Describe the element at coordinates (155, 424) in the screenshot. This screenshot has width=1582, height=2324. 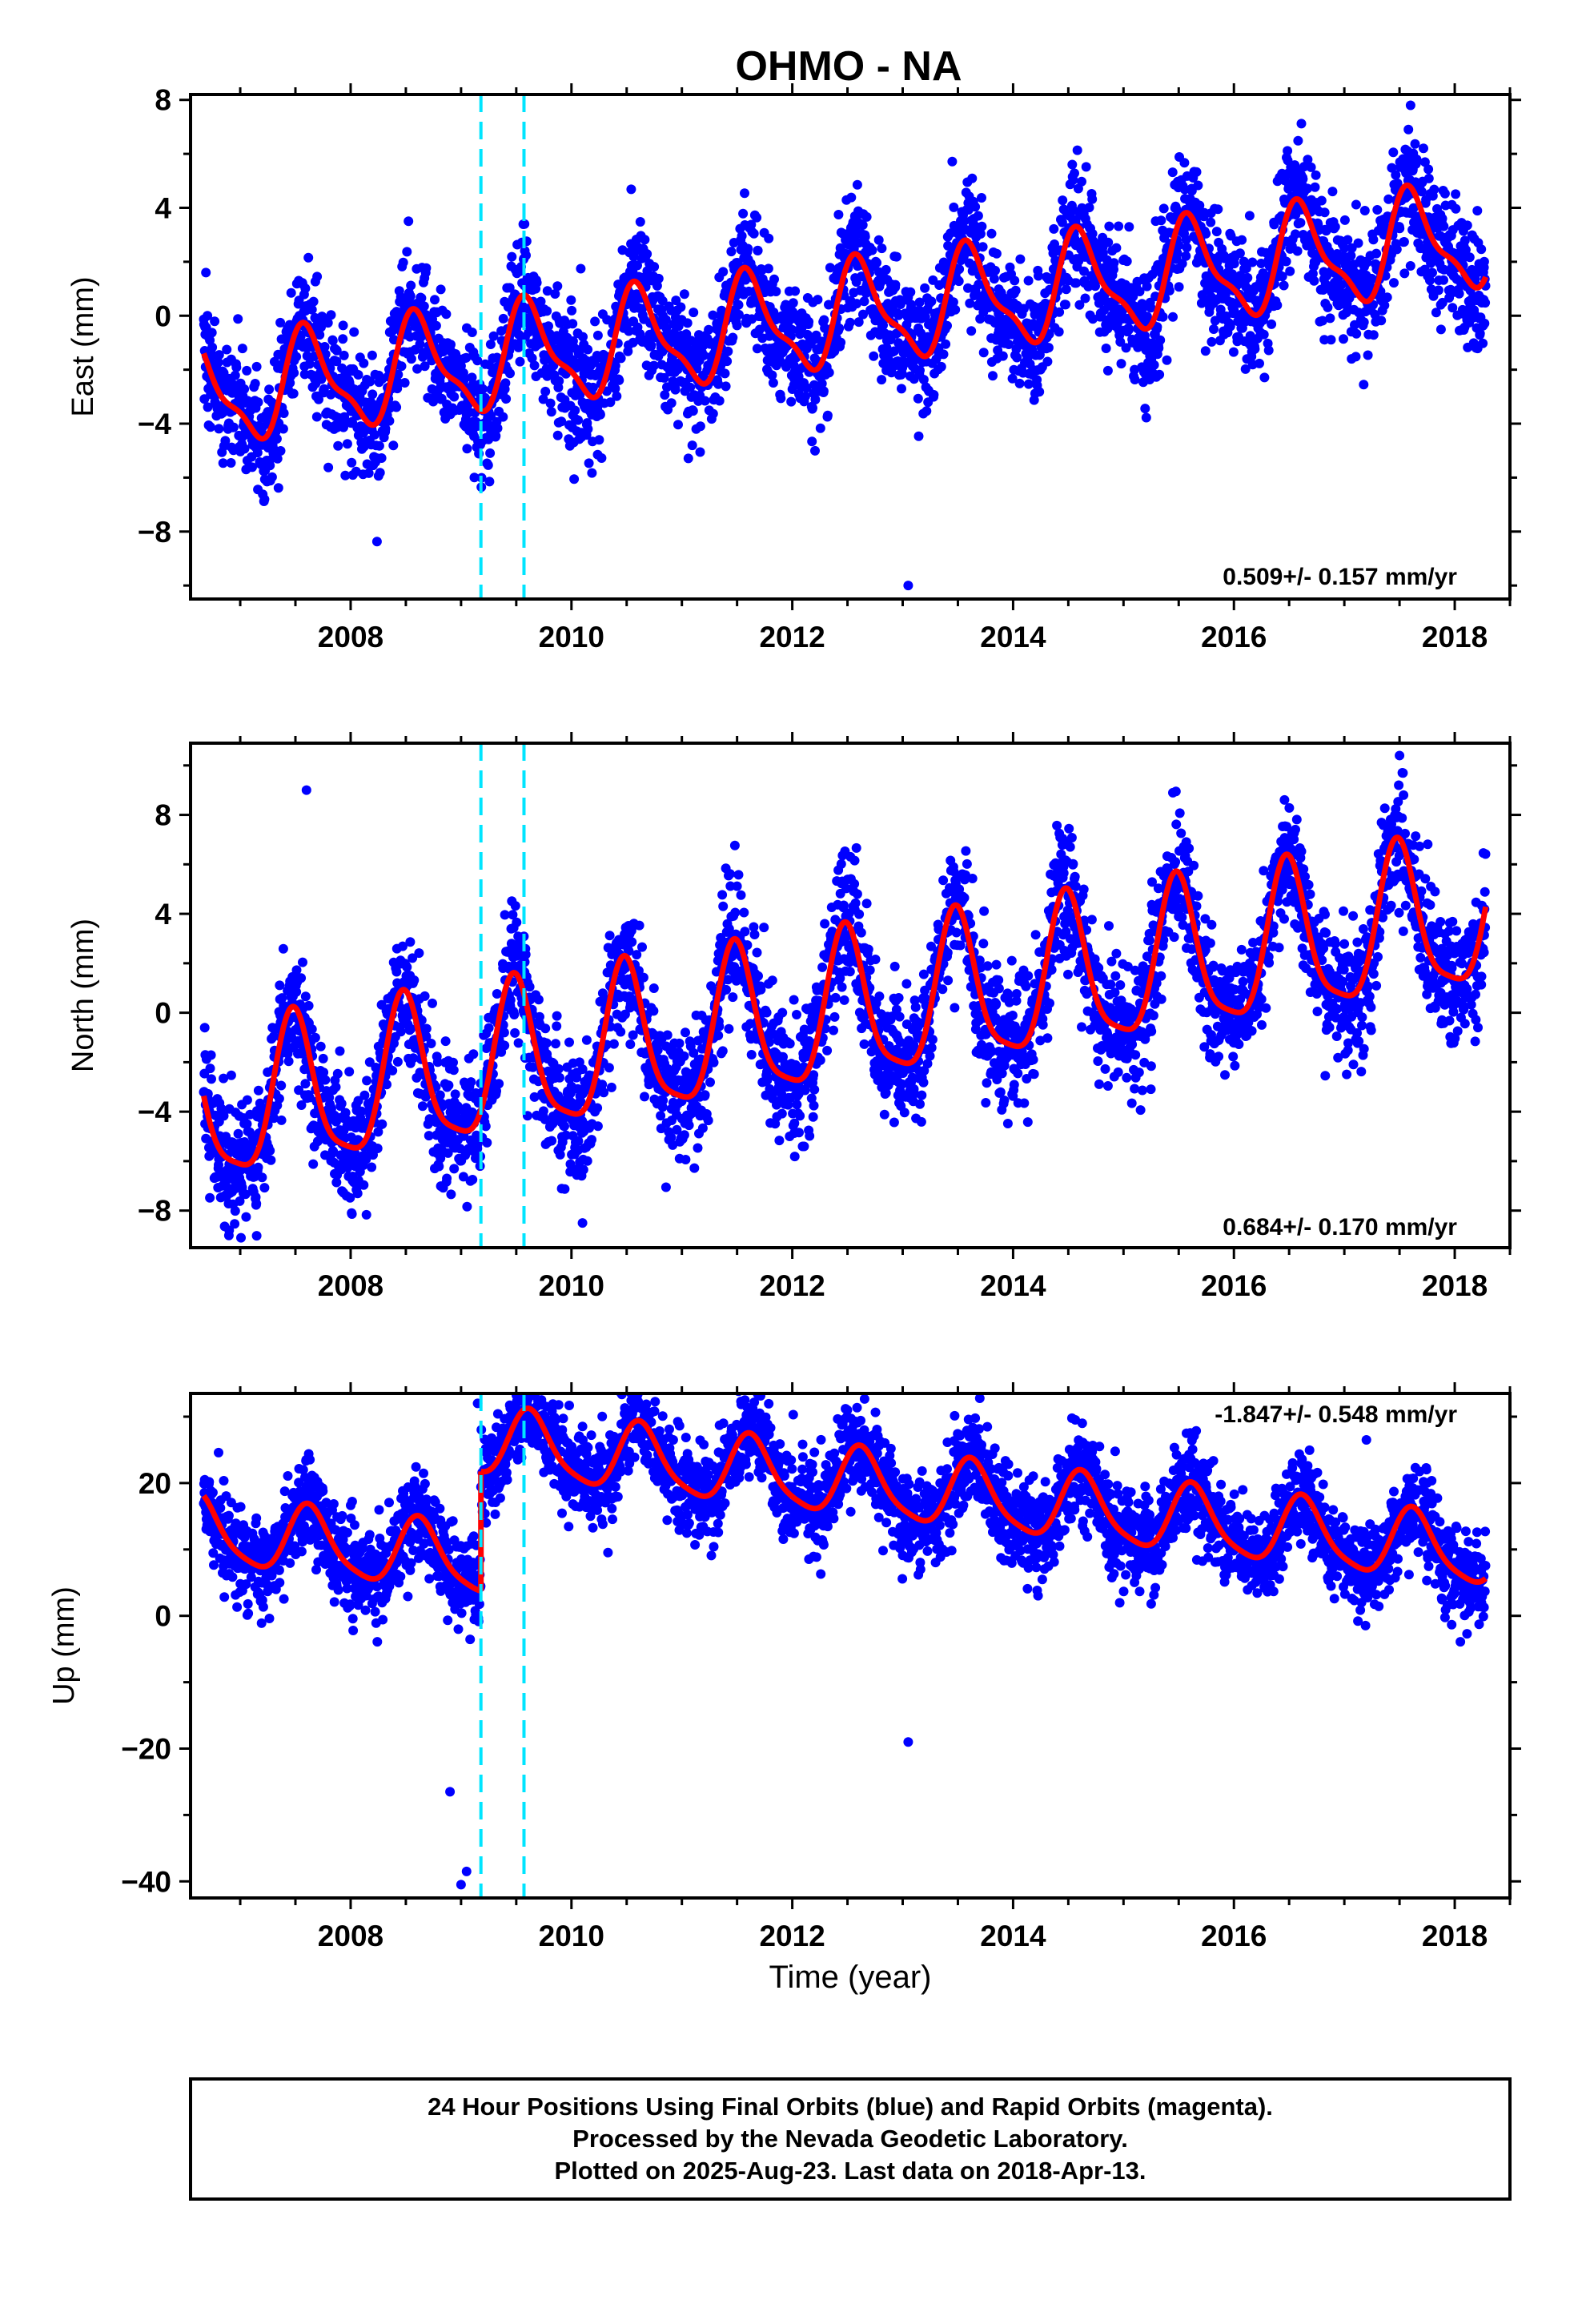
I see `y-tick-label: −4` at that location.